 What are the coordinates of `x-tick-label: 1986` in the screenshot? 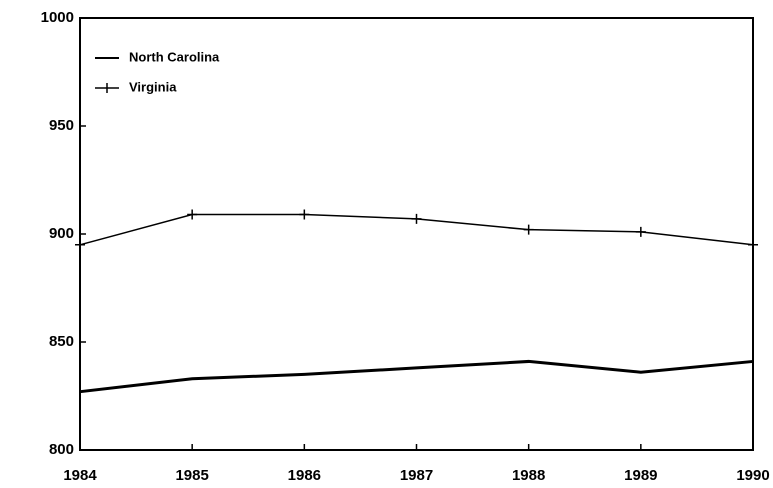 It's located at (304, 475).